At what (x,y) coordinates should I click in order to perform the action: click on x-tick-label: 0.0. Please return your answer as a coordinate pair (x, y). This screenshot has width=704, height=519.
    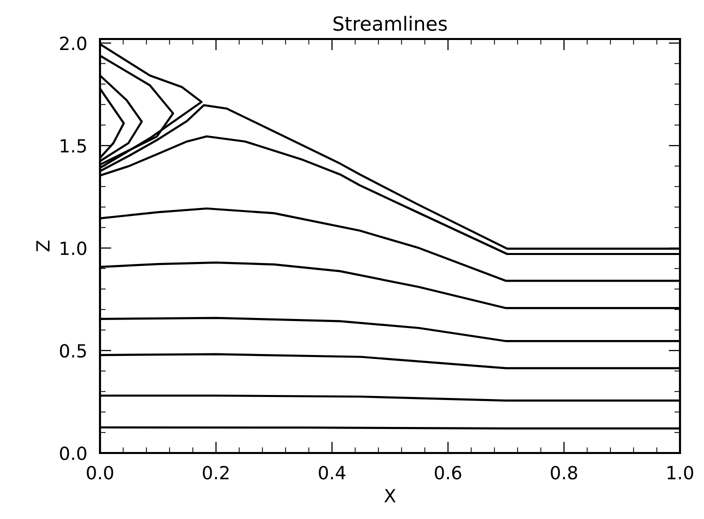
    Looking at the image, I should click on (100, 473).